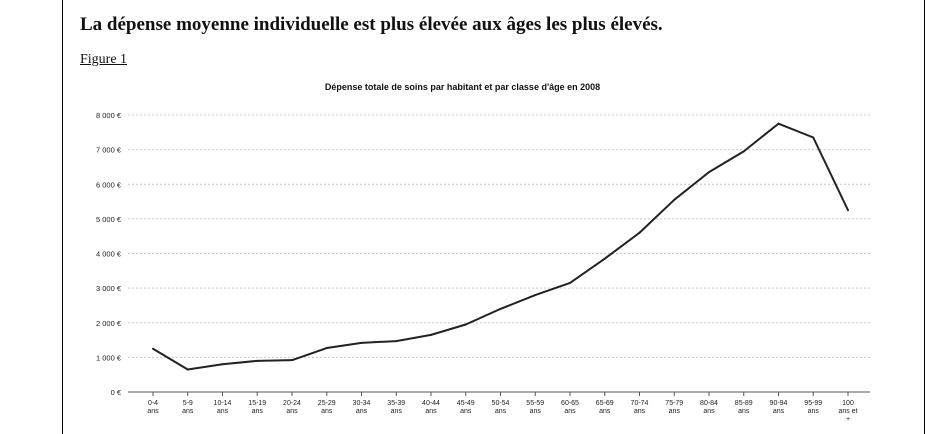 The image size is (925, 434). What do you see at coordinates (109, 357) in the screenshot?
I see `y-tick-label: 1 000 €` at bounding box center [109, 357].